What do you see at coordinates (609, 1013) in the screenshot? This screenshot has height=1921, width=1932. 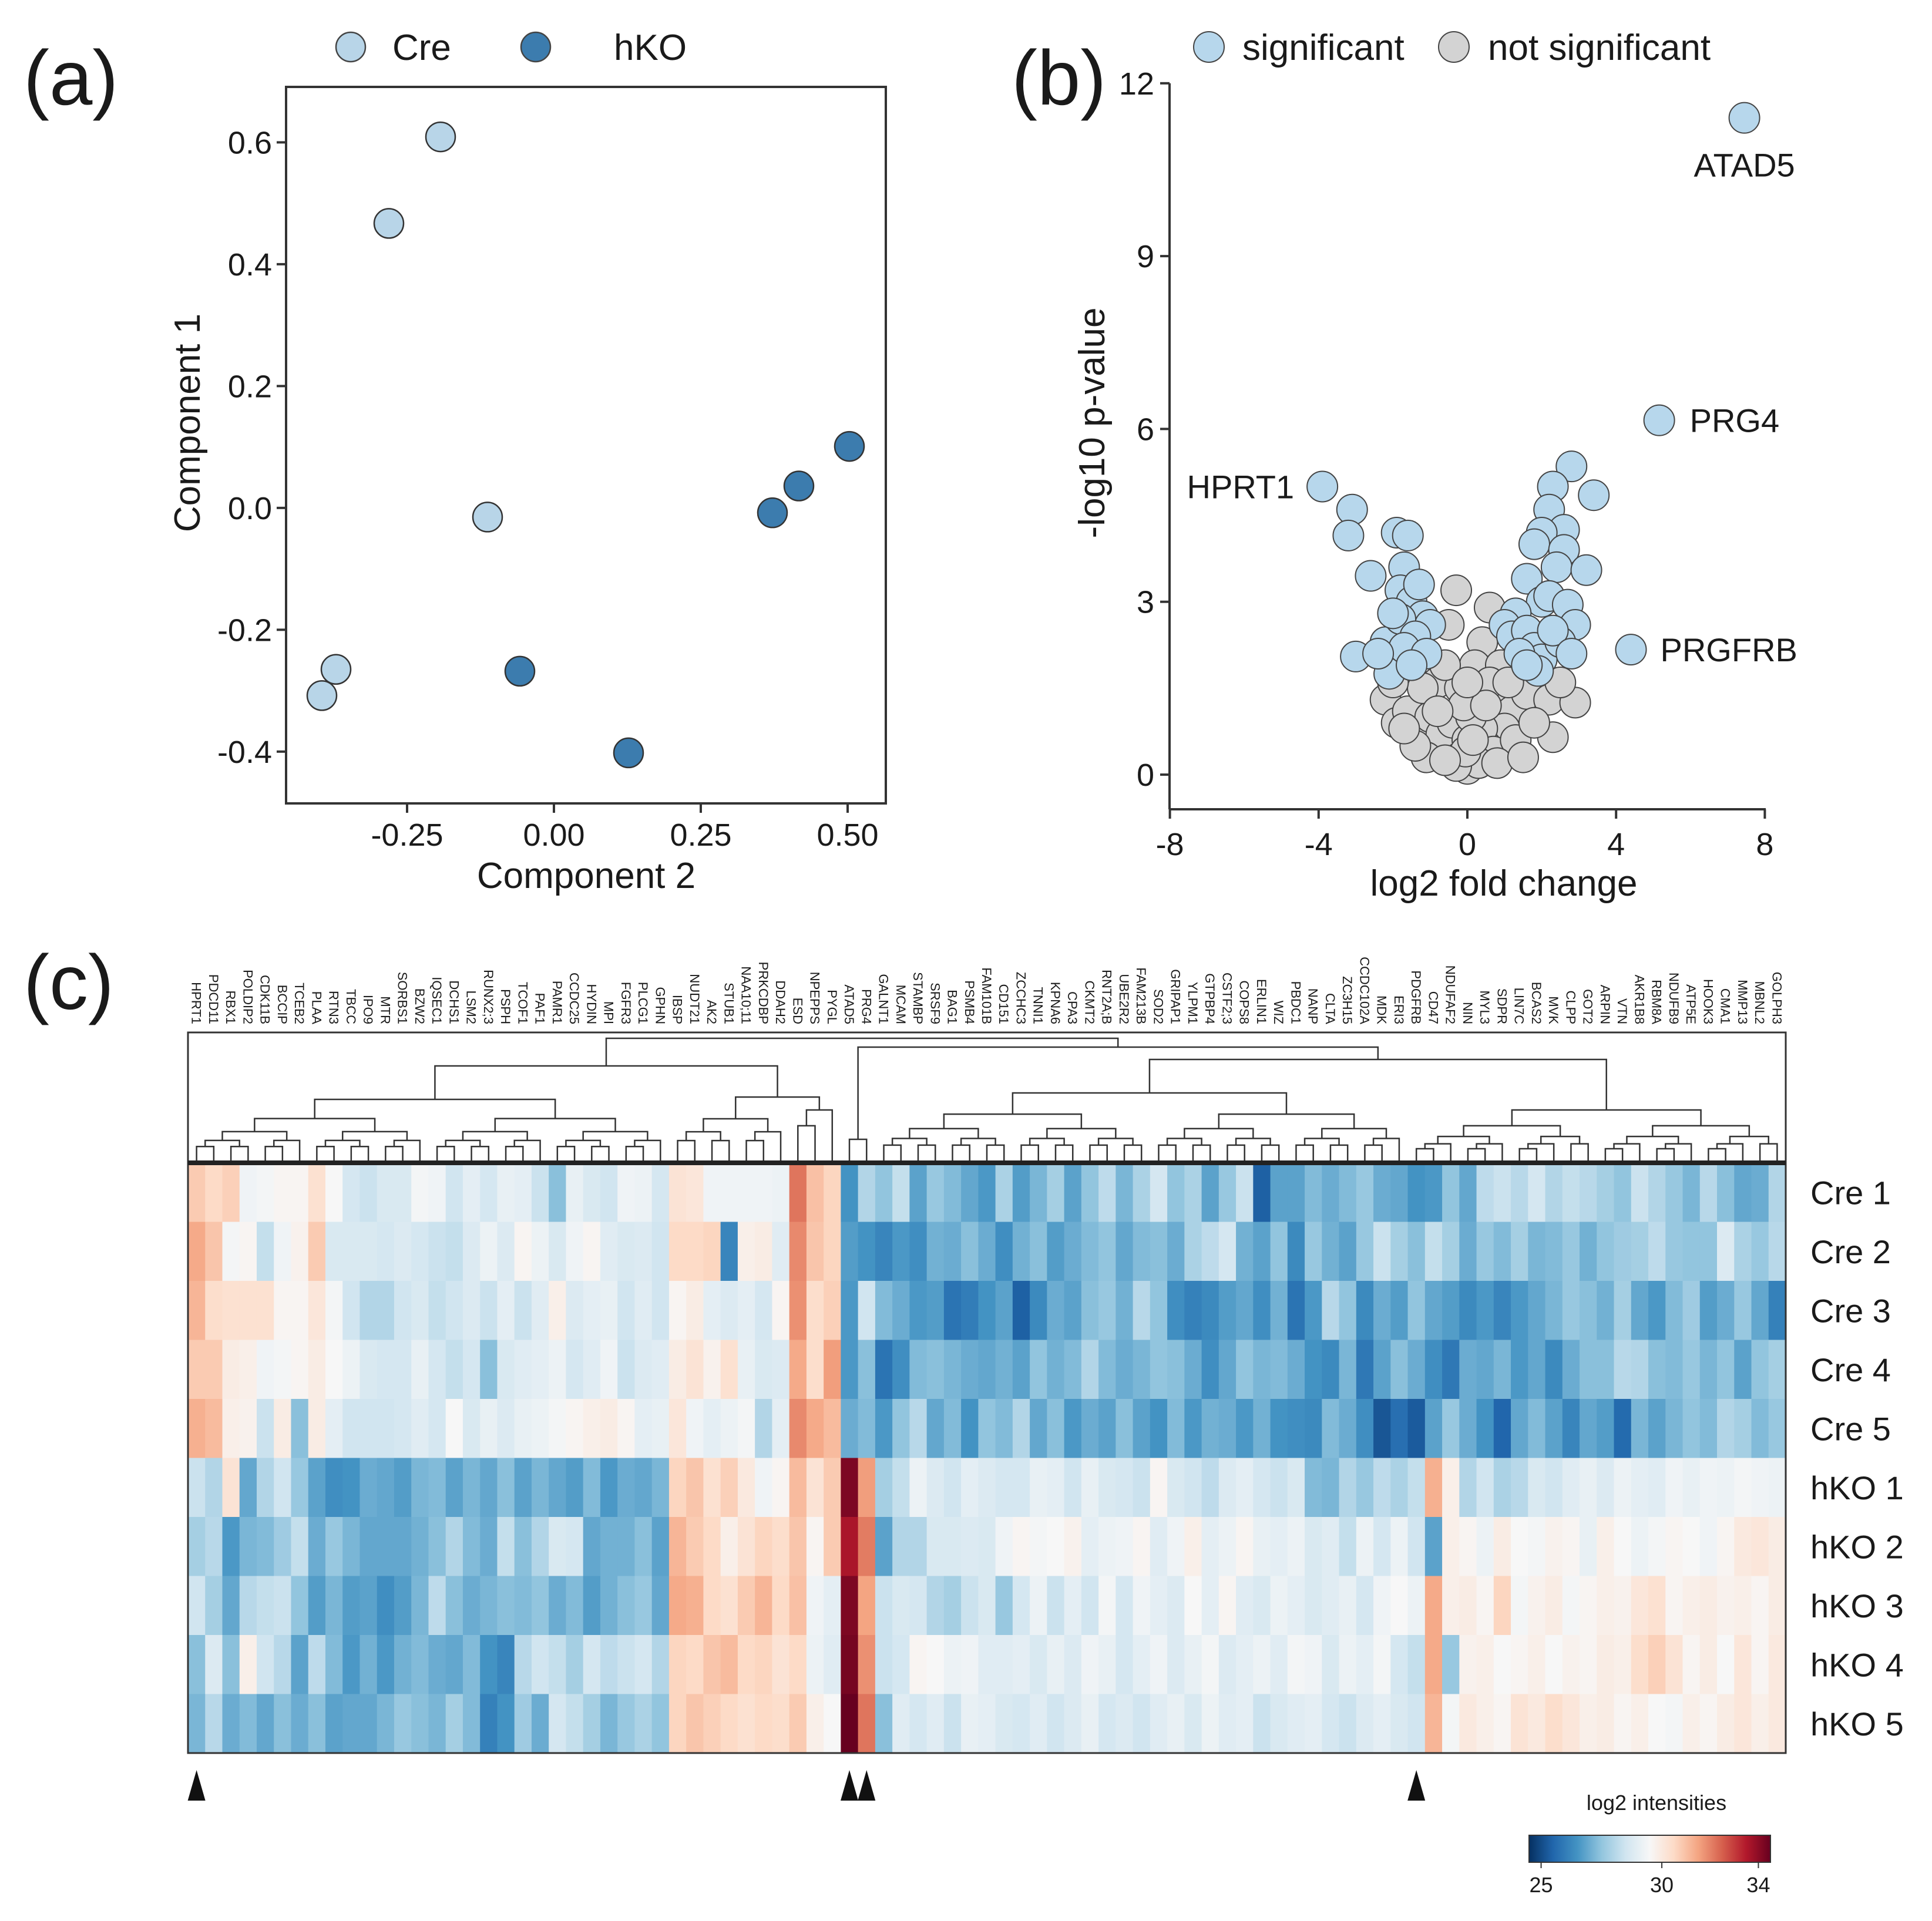 I see `column-gene-label: MPI` at bounding box center [609, 1013].